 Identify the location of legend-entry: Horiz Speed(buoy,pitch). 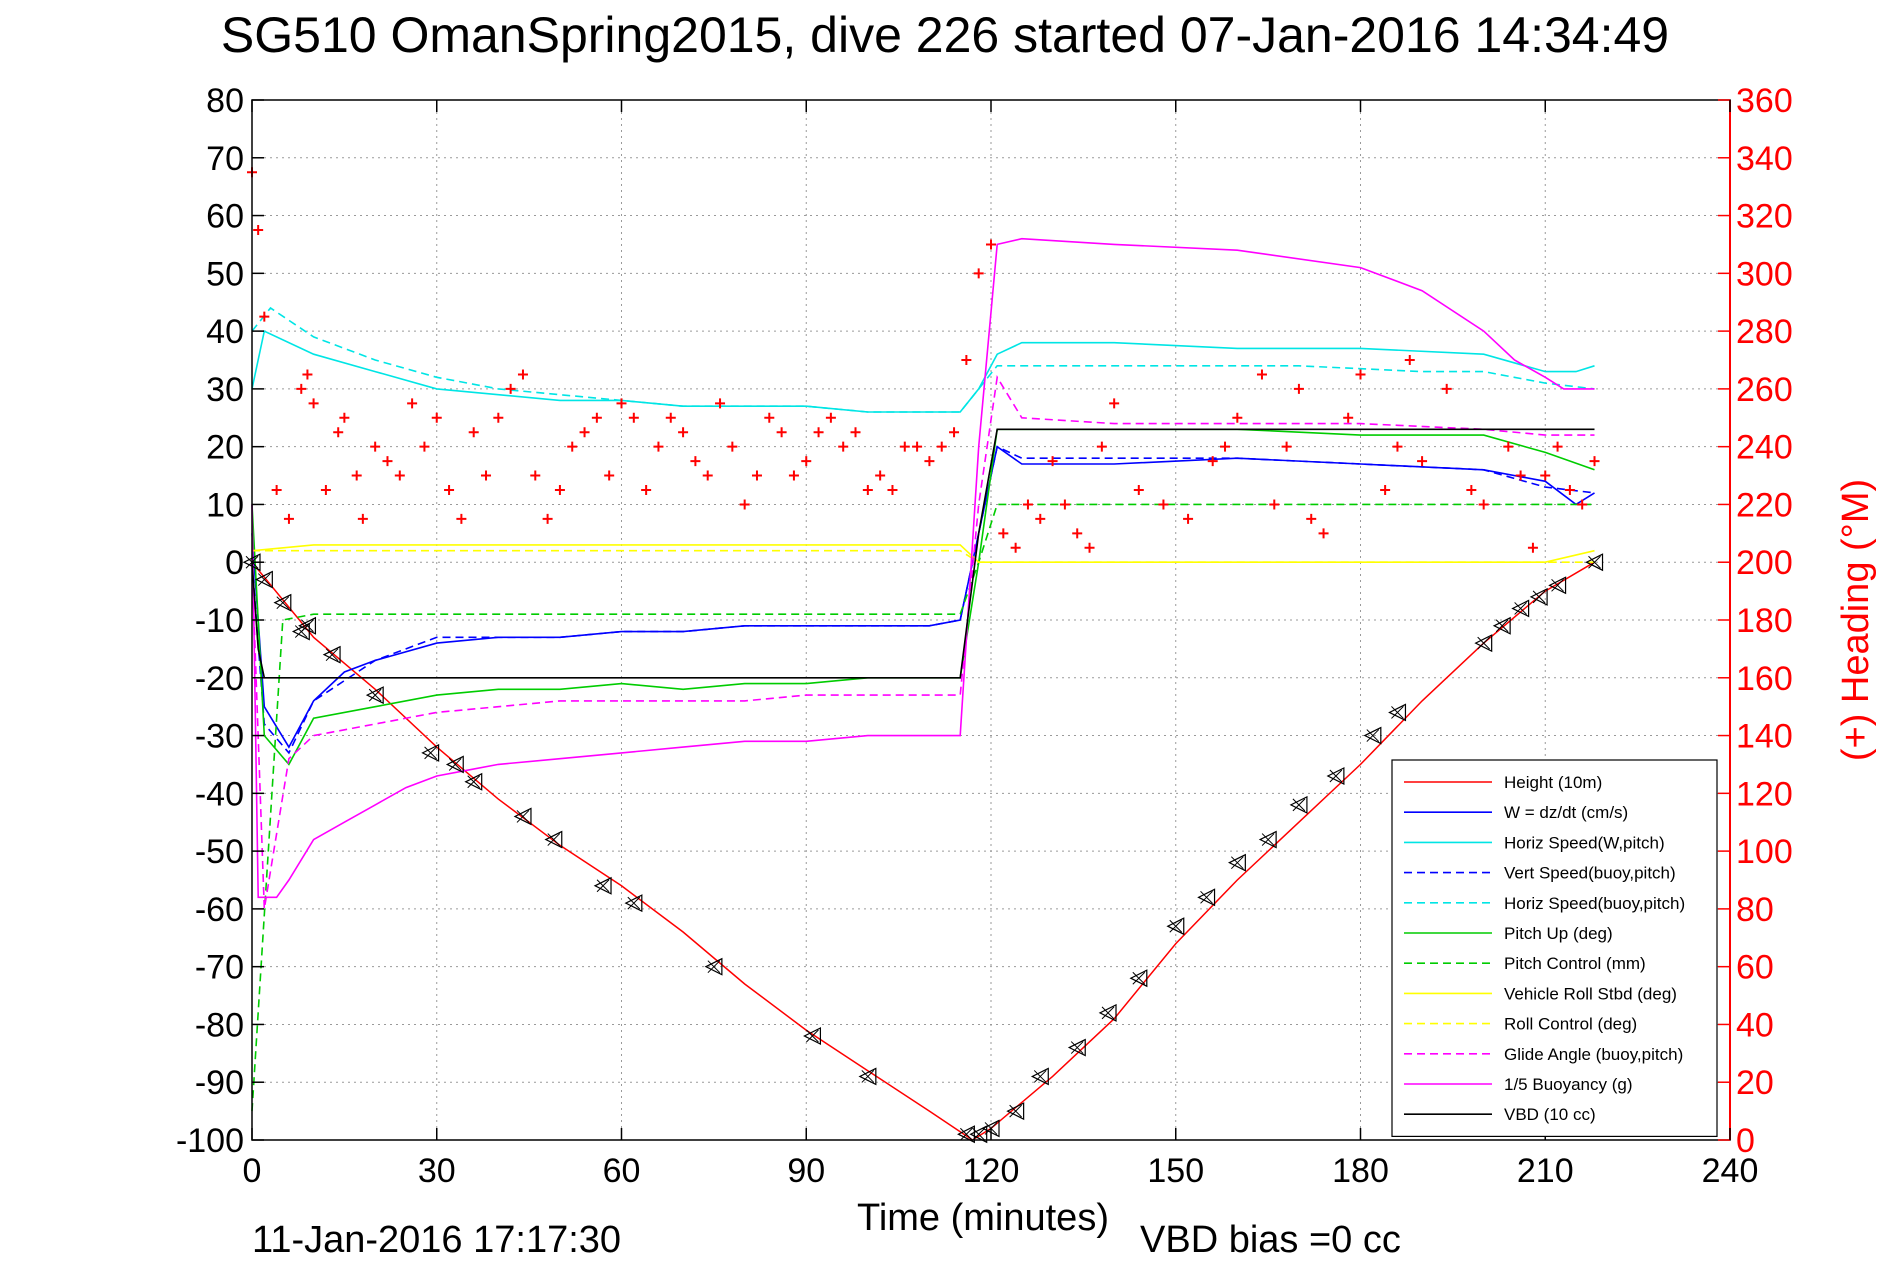
(1594, 903).